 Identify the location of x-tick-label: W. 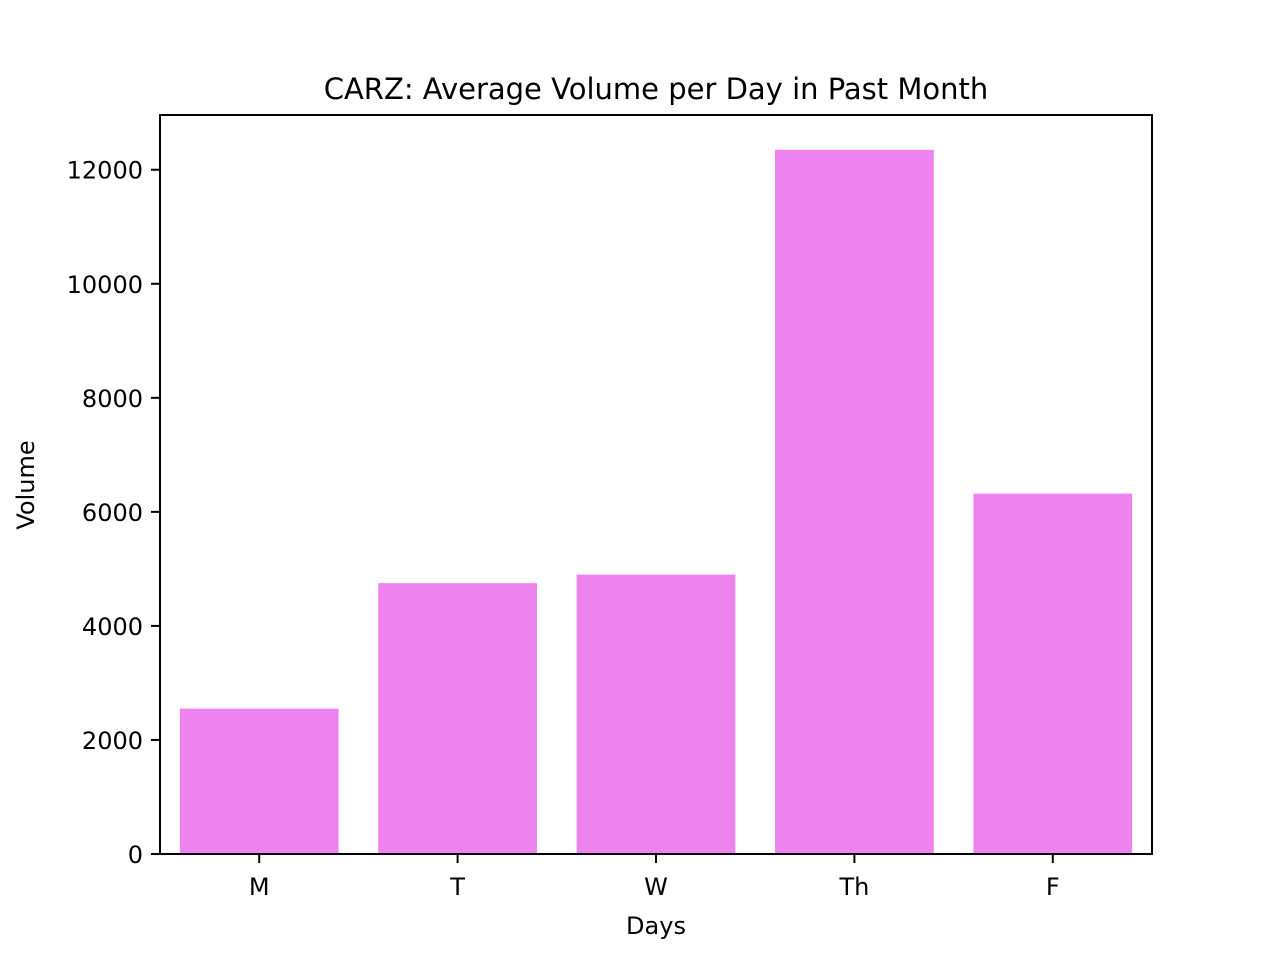
(656, 887).